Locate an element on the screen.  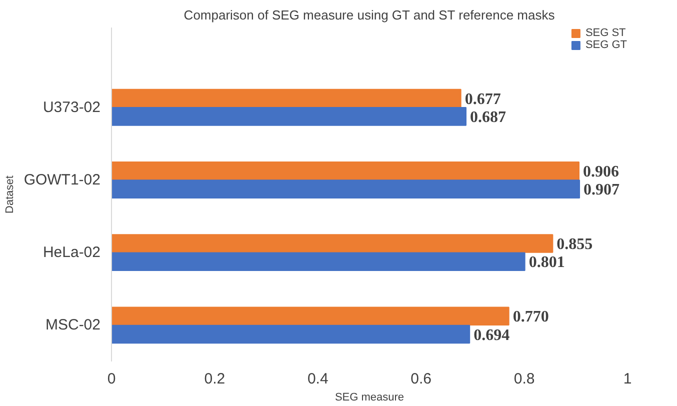
y-tick-label: U373-02 is located at coordinates (71, 107).